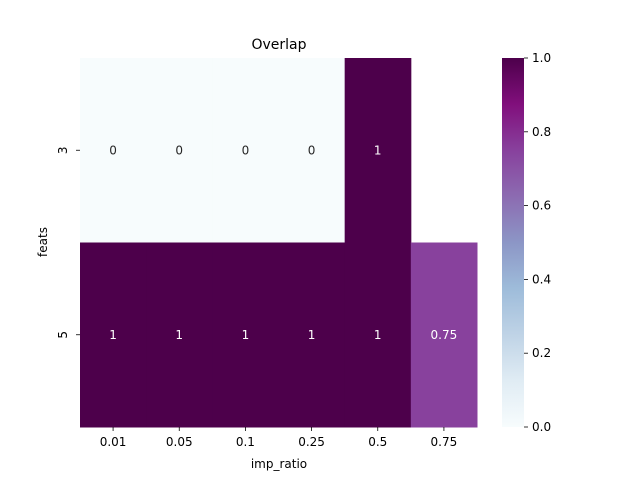 This screenshot has width=640, height=480. I want to click on y-tick-label: 3, so click(63, 150).